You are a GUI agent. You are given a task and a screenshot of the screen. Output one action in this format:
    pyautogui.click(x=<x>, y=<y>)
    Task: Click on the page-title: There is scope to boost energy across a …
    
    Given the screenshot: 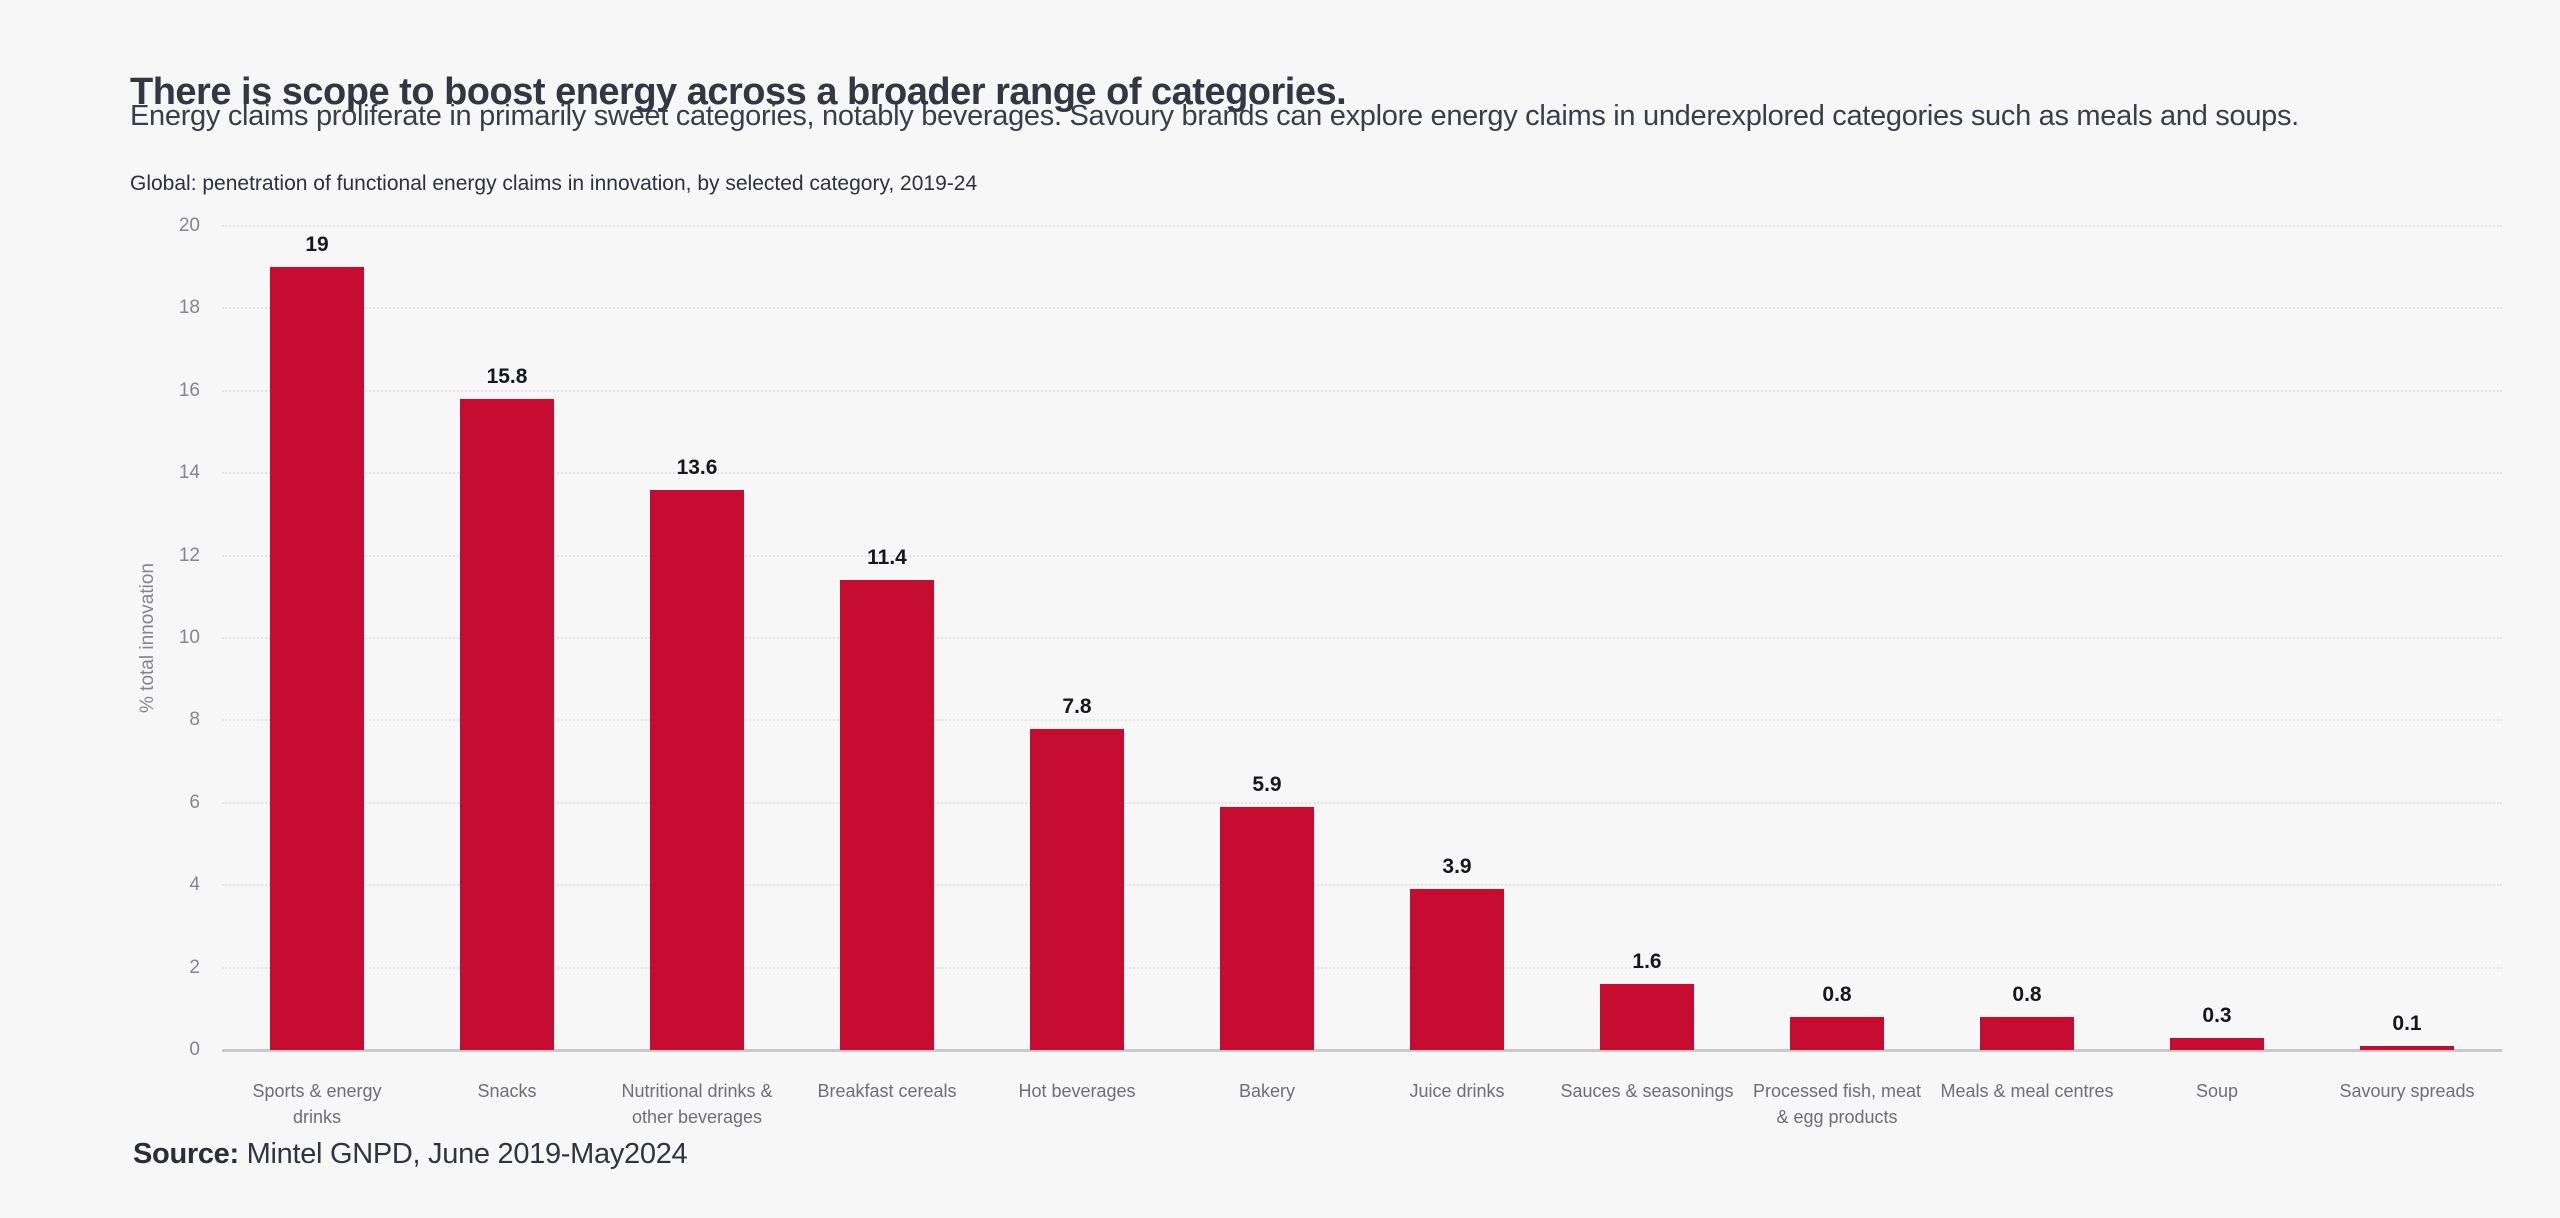 What is the action you would take?
    pyautogui.click(x=738, y=92)
    